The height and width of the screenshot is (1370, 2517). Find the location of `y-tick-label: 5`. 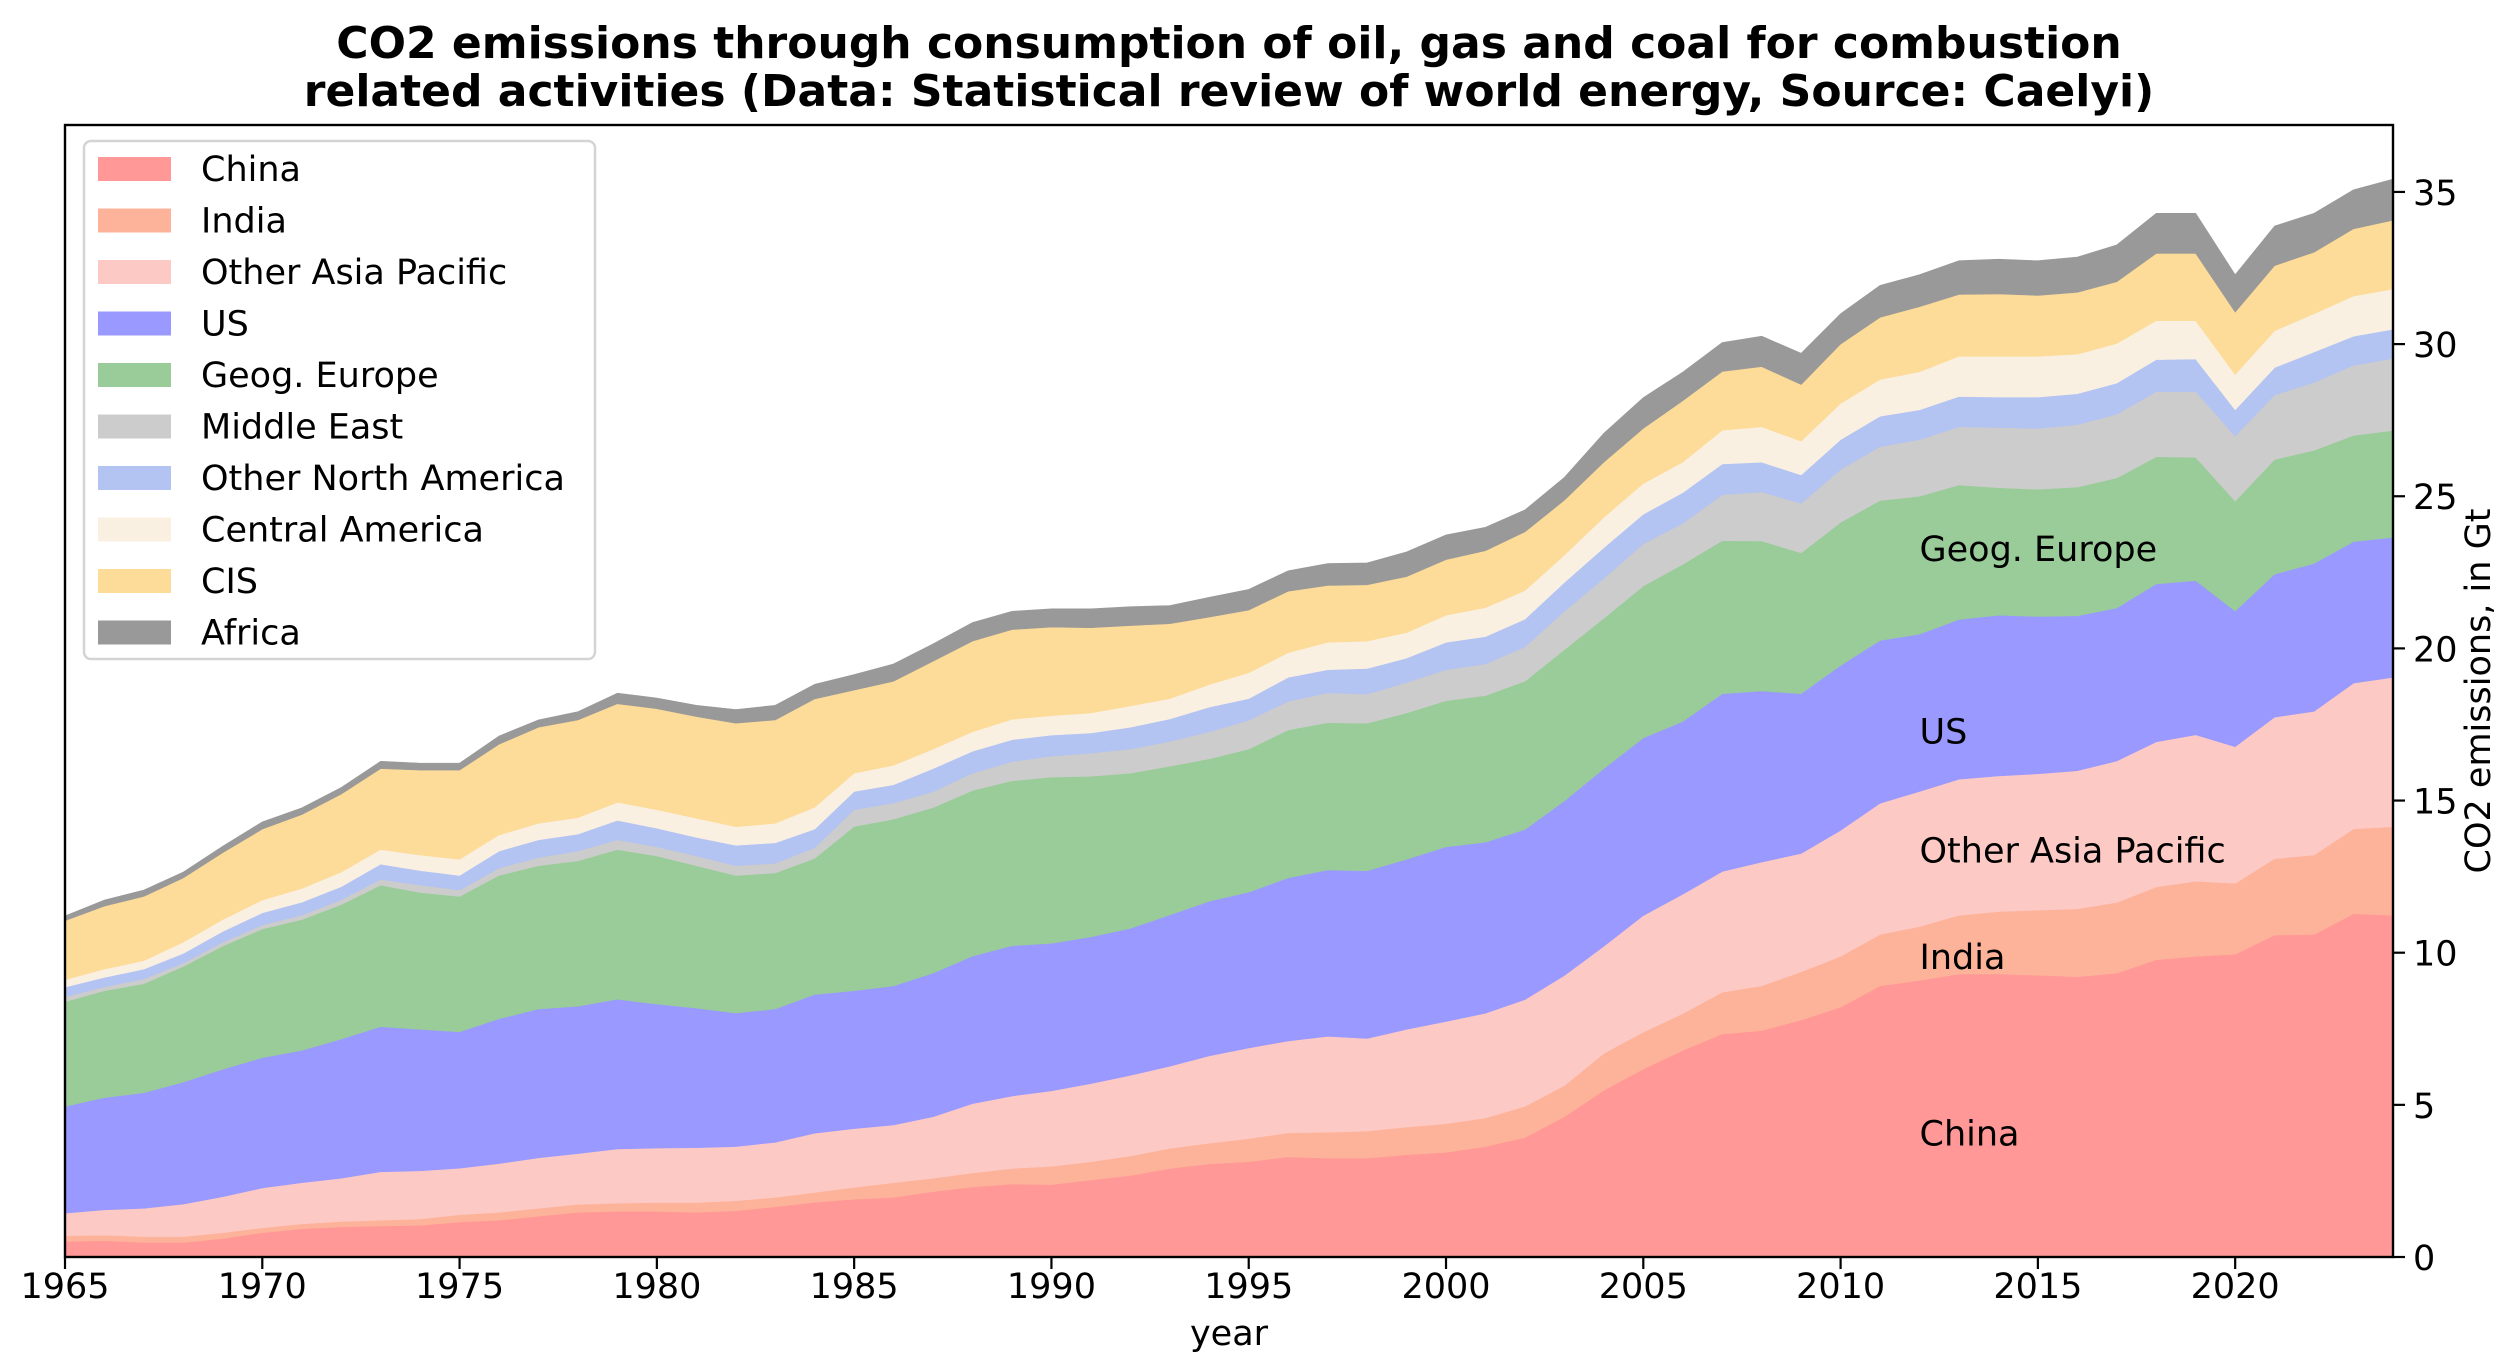

y-tick-label: 5 is located at coordinates (2424, 1107).